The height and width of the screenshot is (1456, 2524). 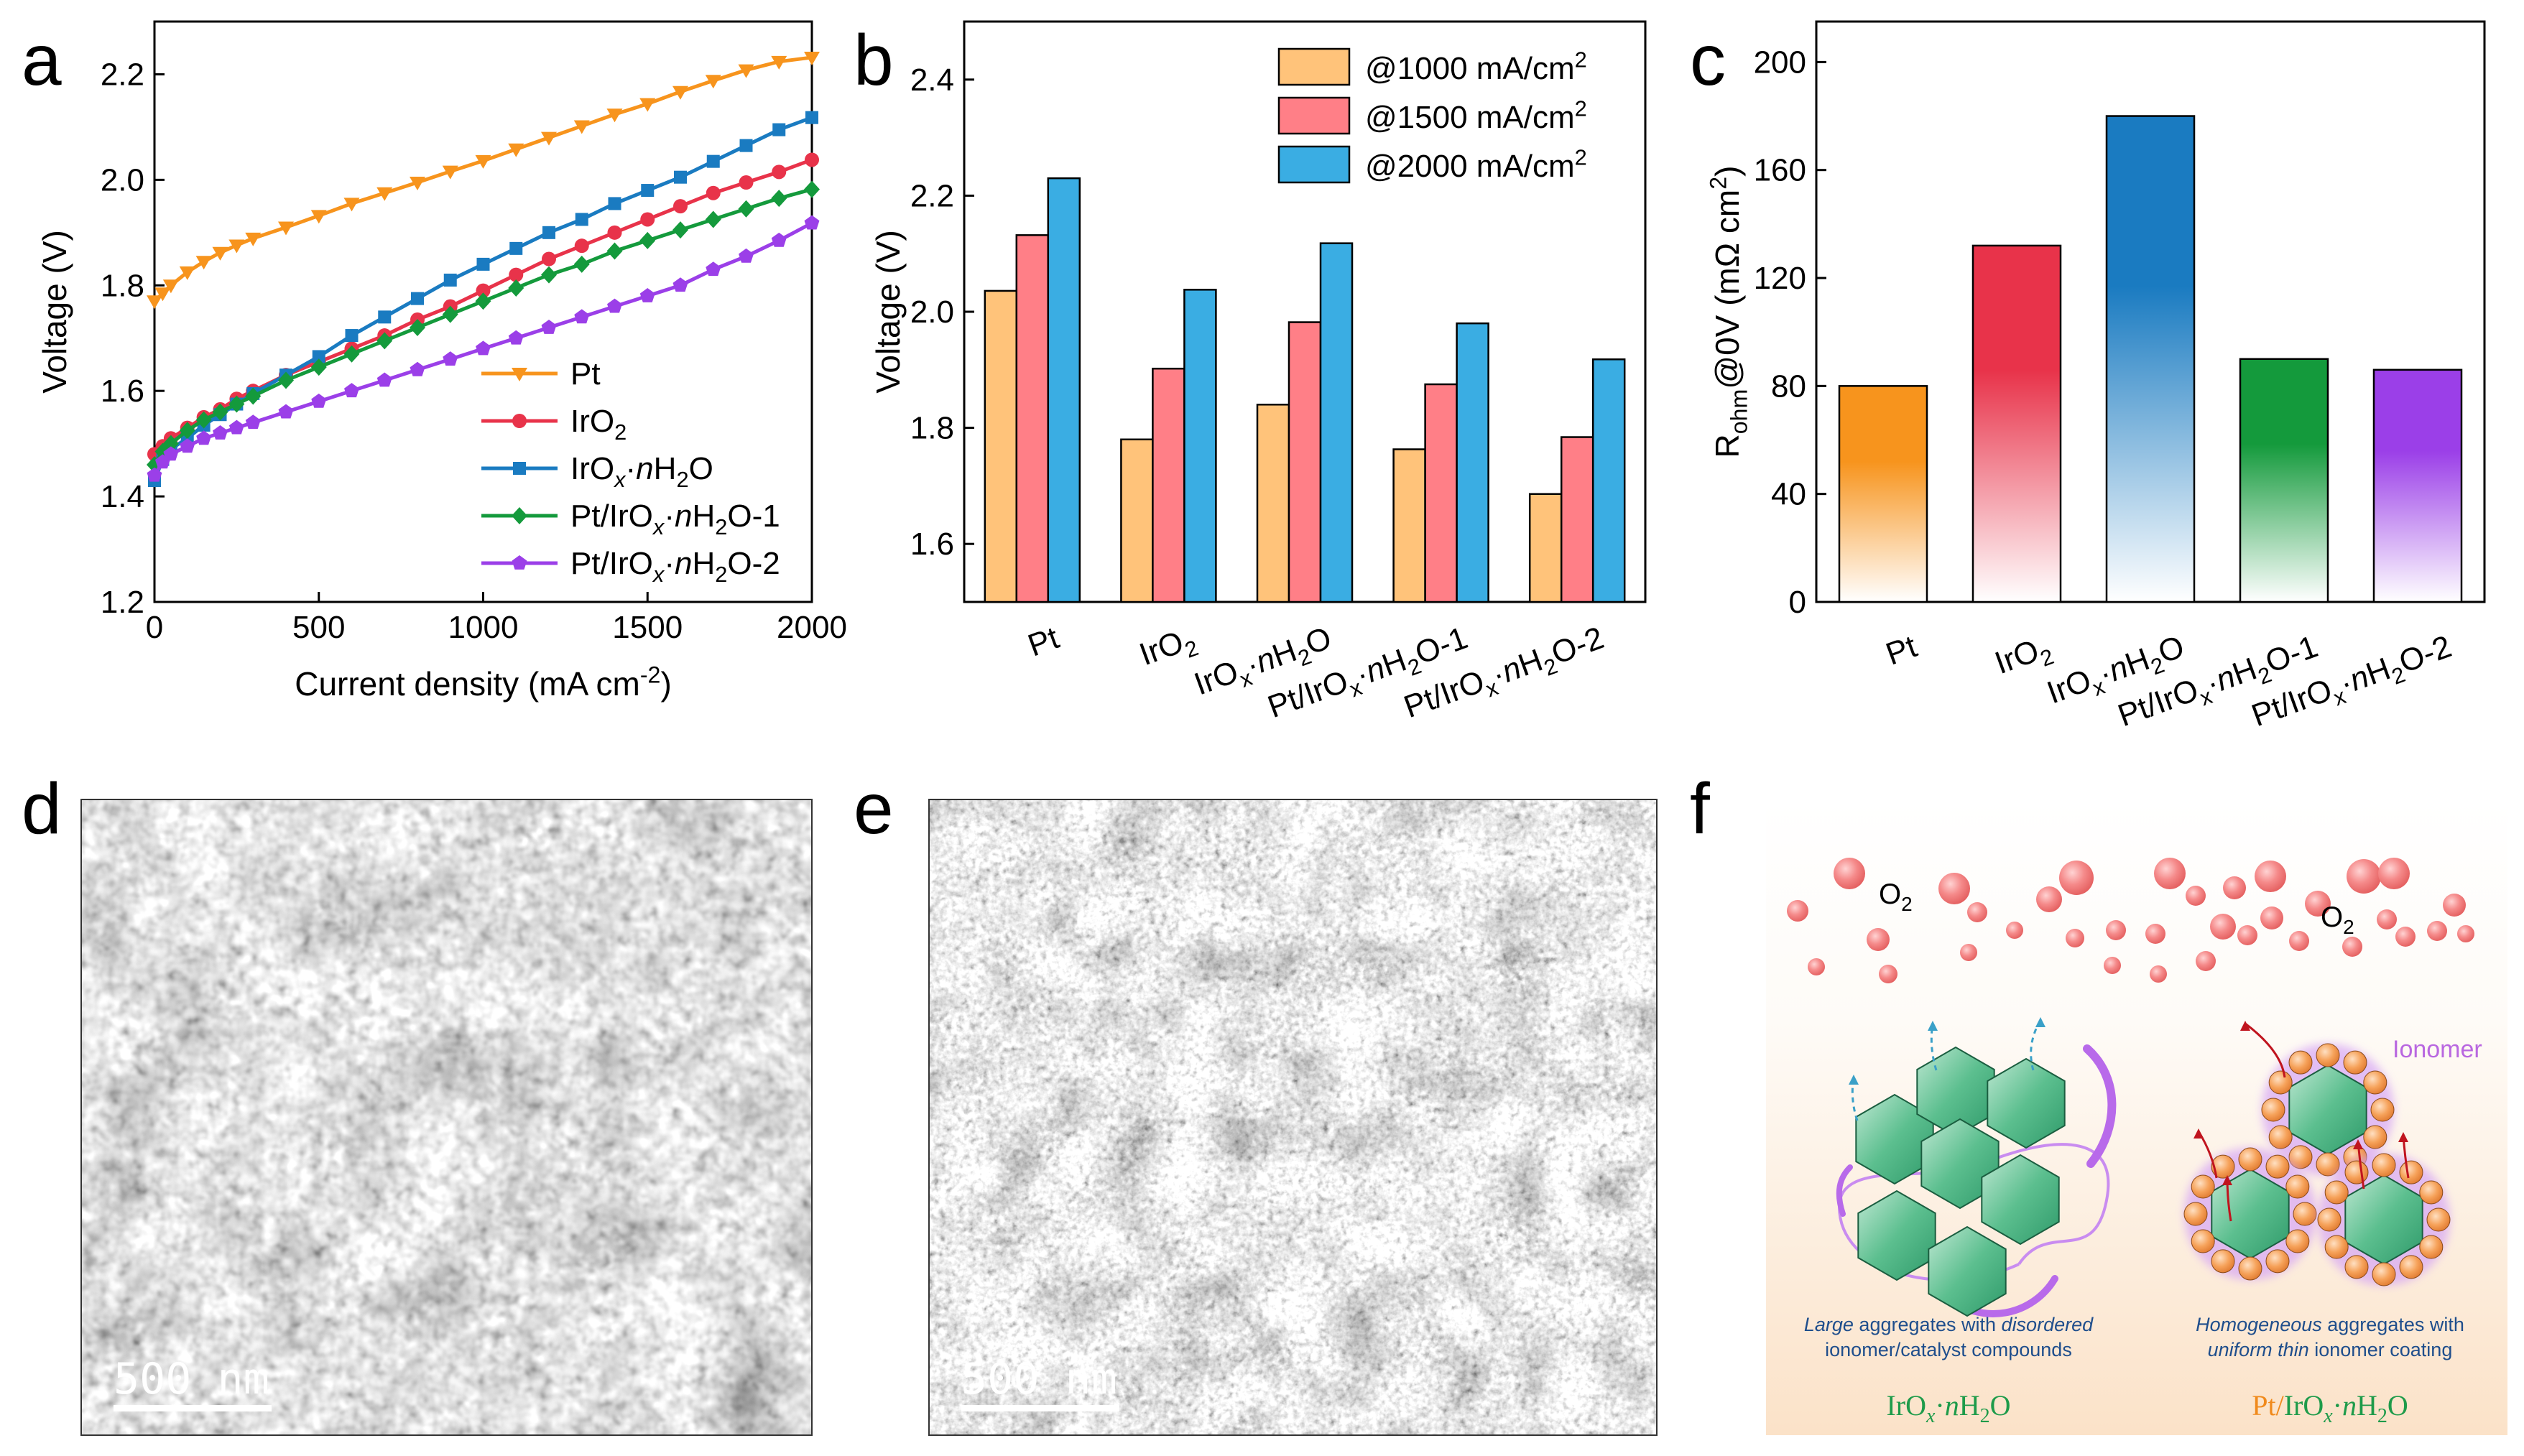 What do you see at coordinates (812, 627) in the screenshot?
I see `xtick-label-a: 2000` at bounding box center [812, 627].